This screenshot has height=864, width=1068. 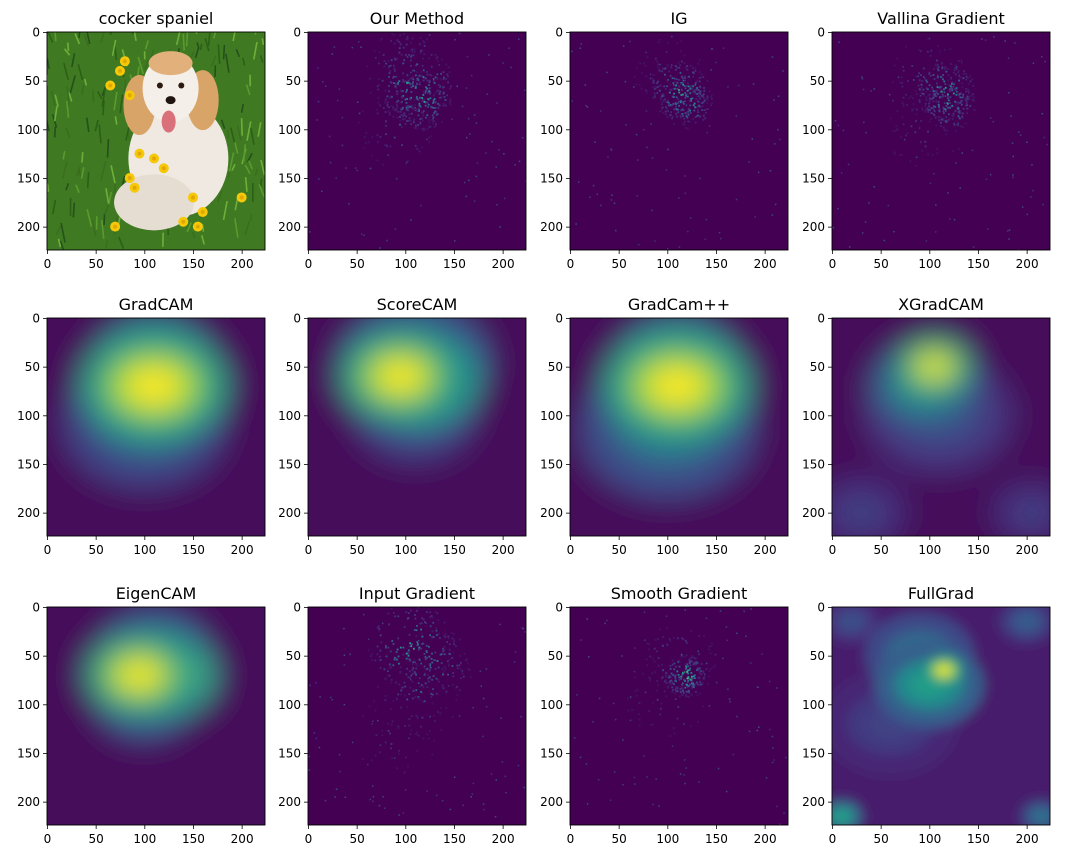 I want to click on photo-image, so click(x=156, y=141).